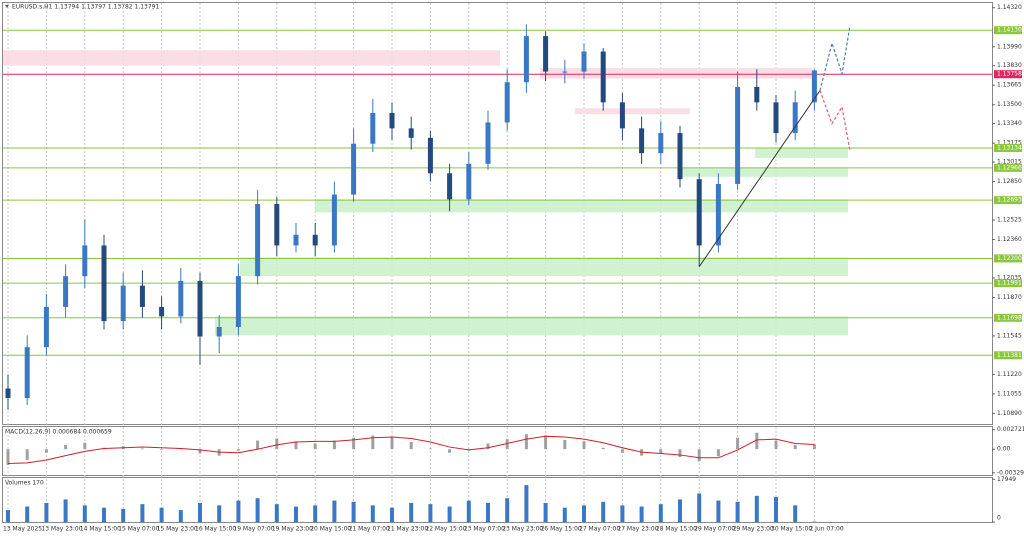 The height and width of the screenshot is (537, 1024). I want to click on level-label-box, so click(1008, 283).